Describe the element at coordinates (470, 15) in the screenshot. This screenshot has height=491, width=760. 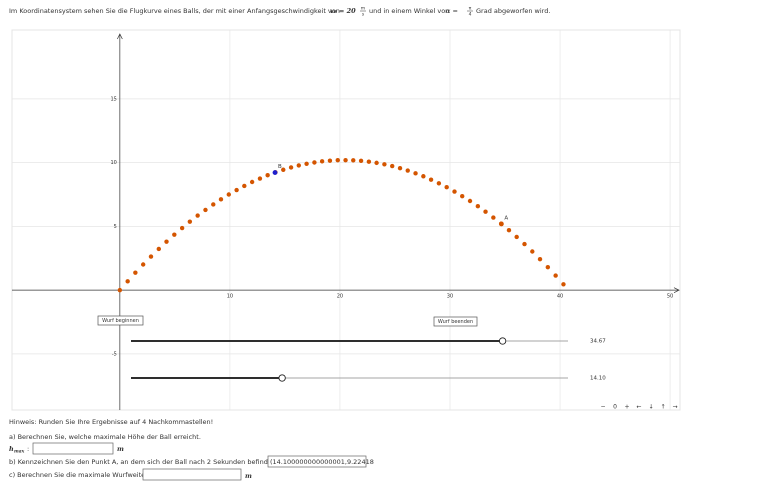
I see `intro-math: 4` at that location.